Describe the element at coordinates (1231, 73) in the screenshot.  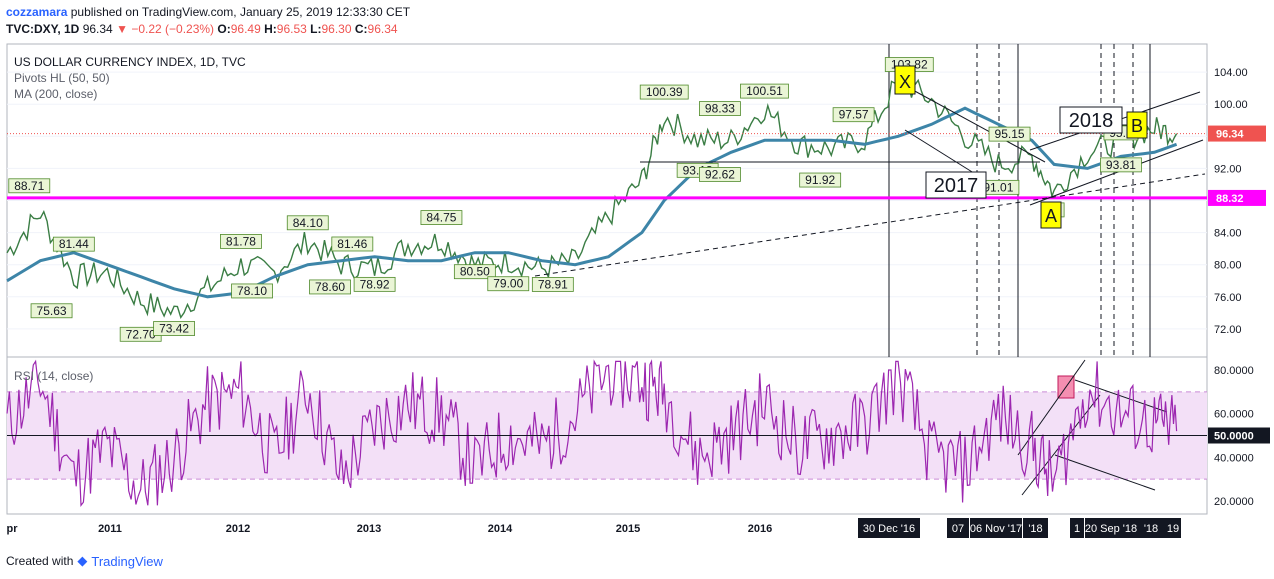
I see `price-tick-label: 104.00` at that location.